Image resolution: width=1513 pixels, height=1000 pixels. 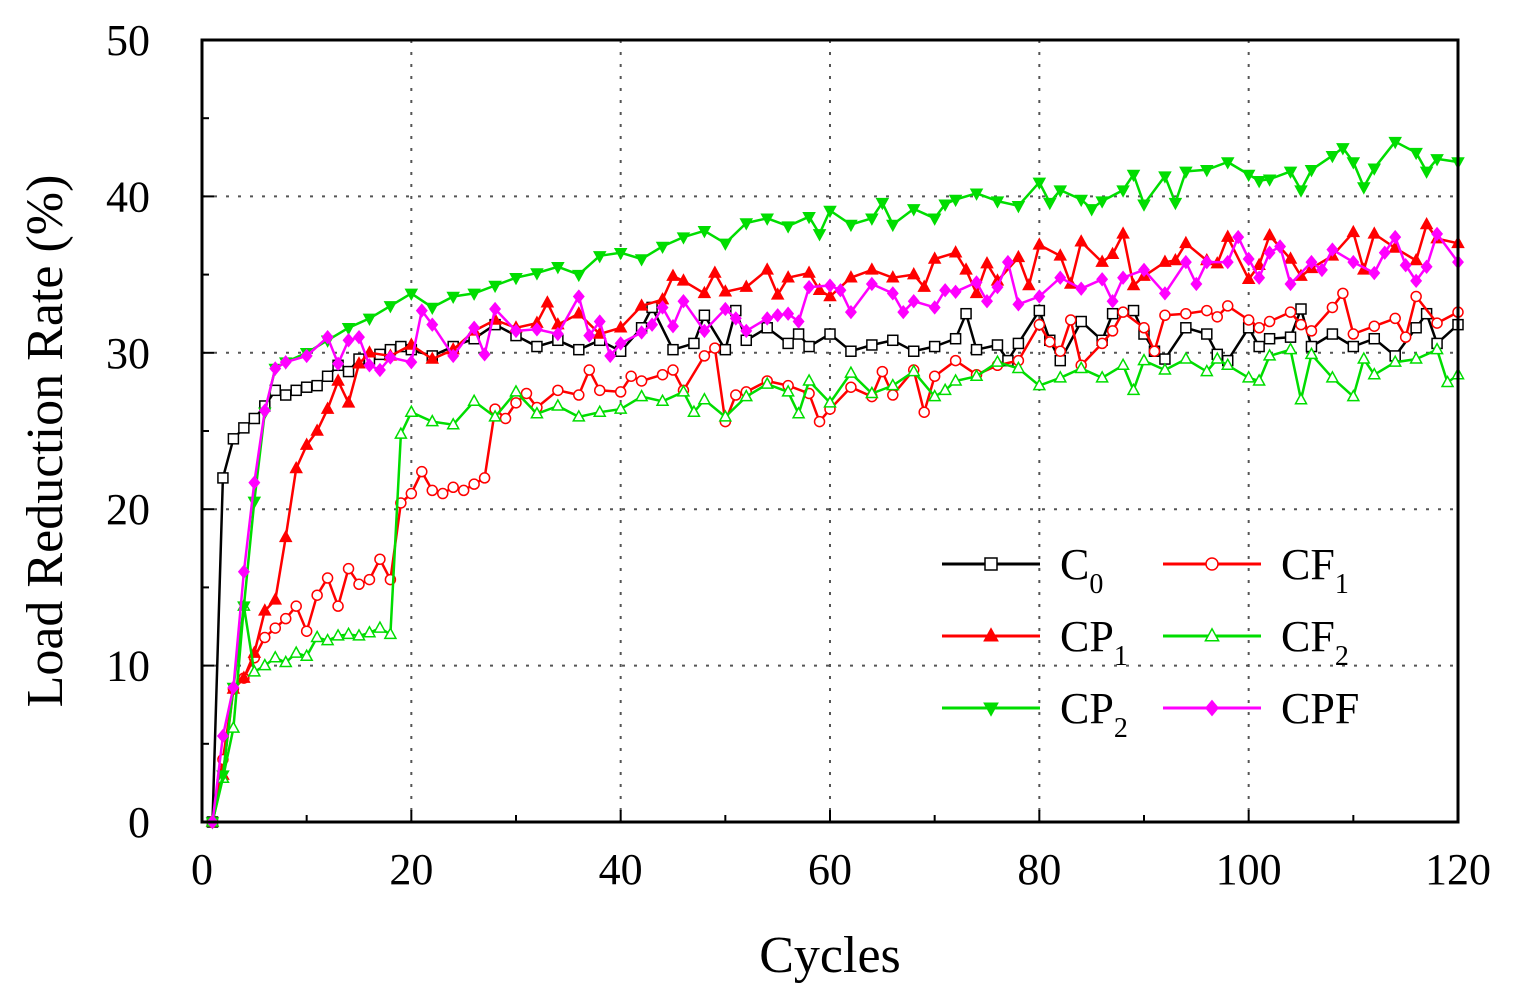 What do you see at coordinates (991, 709) in the screenshot?
I see `legend-marker-cp2` at bounding box center [991, 709].